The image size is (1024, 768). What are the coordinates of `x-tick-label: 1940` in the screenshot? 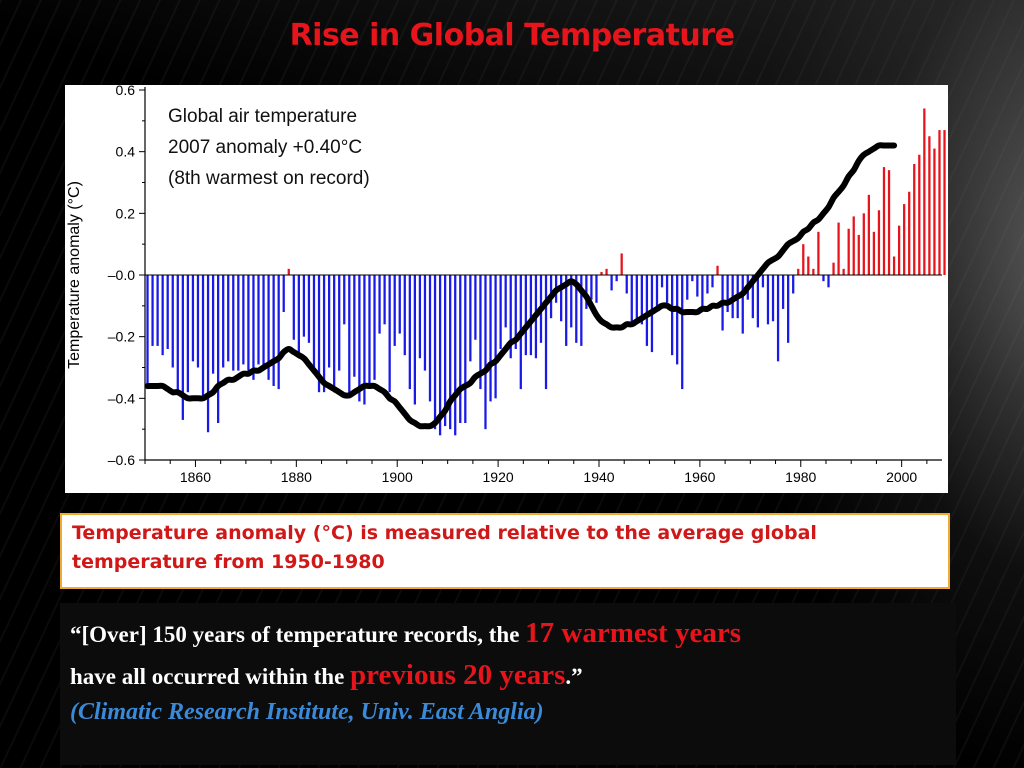 It's located at (598, 477).